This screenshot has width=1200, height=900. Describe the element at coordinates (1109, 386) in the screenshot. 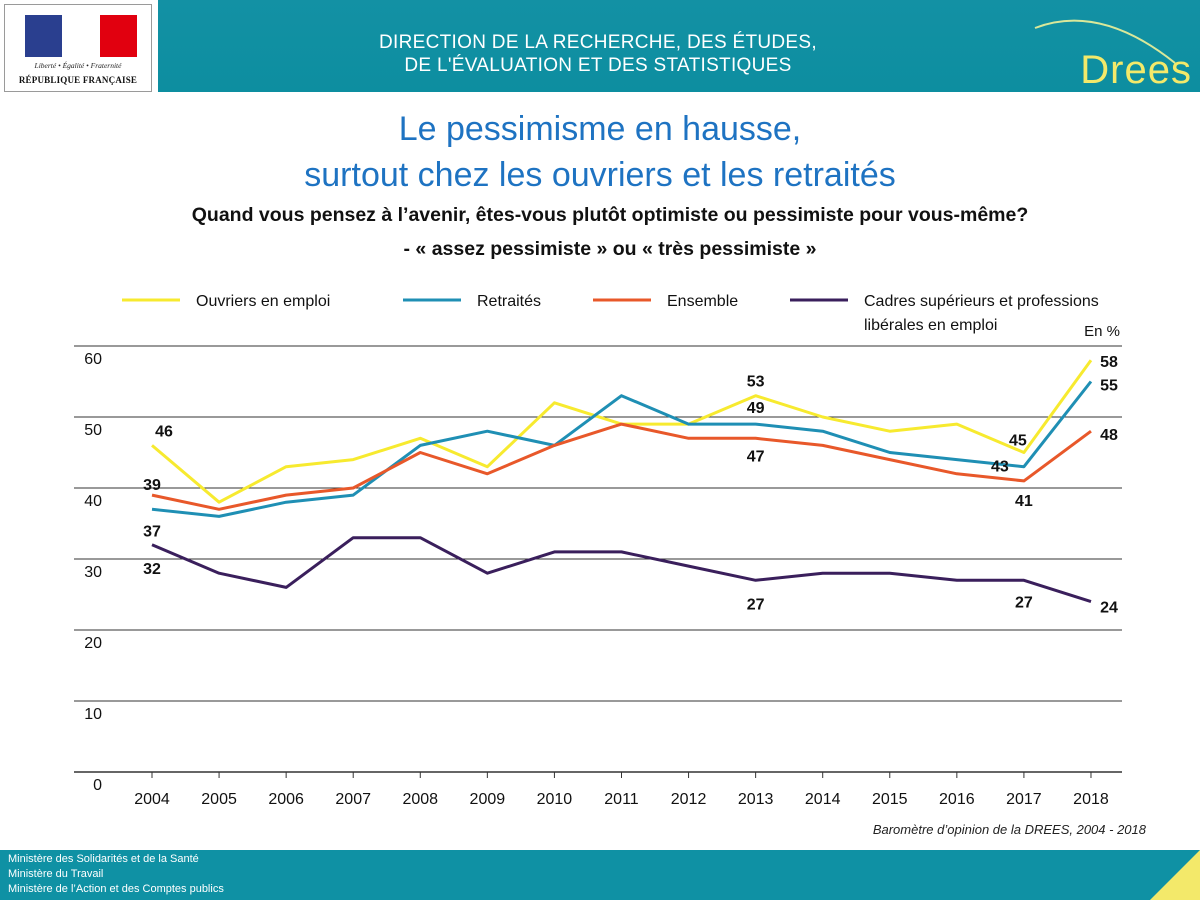

I see `data-label: 55` at that location.